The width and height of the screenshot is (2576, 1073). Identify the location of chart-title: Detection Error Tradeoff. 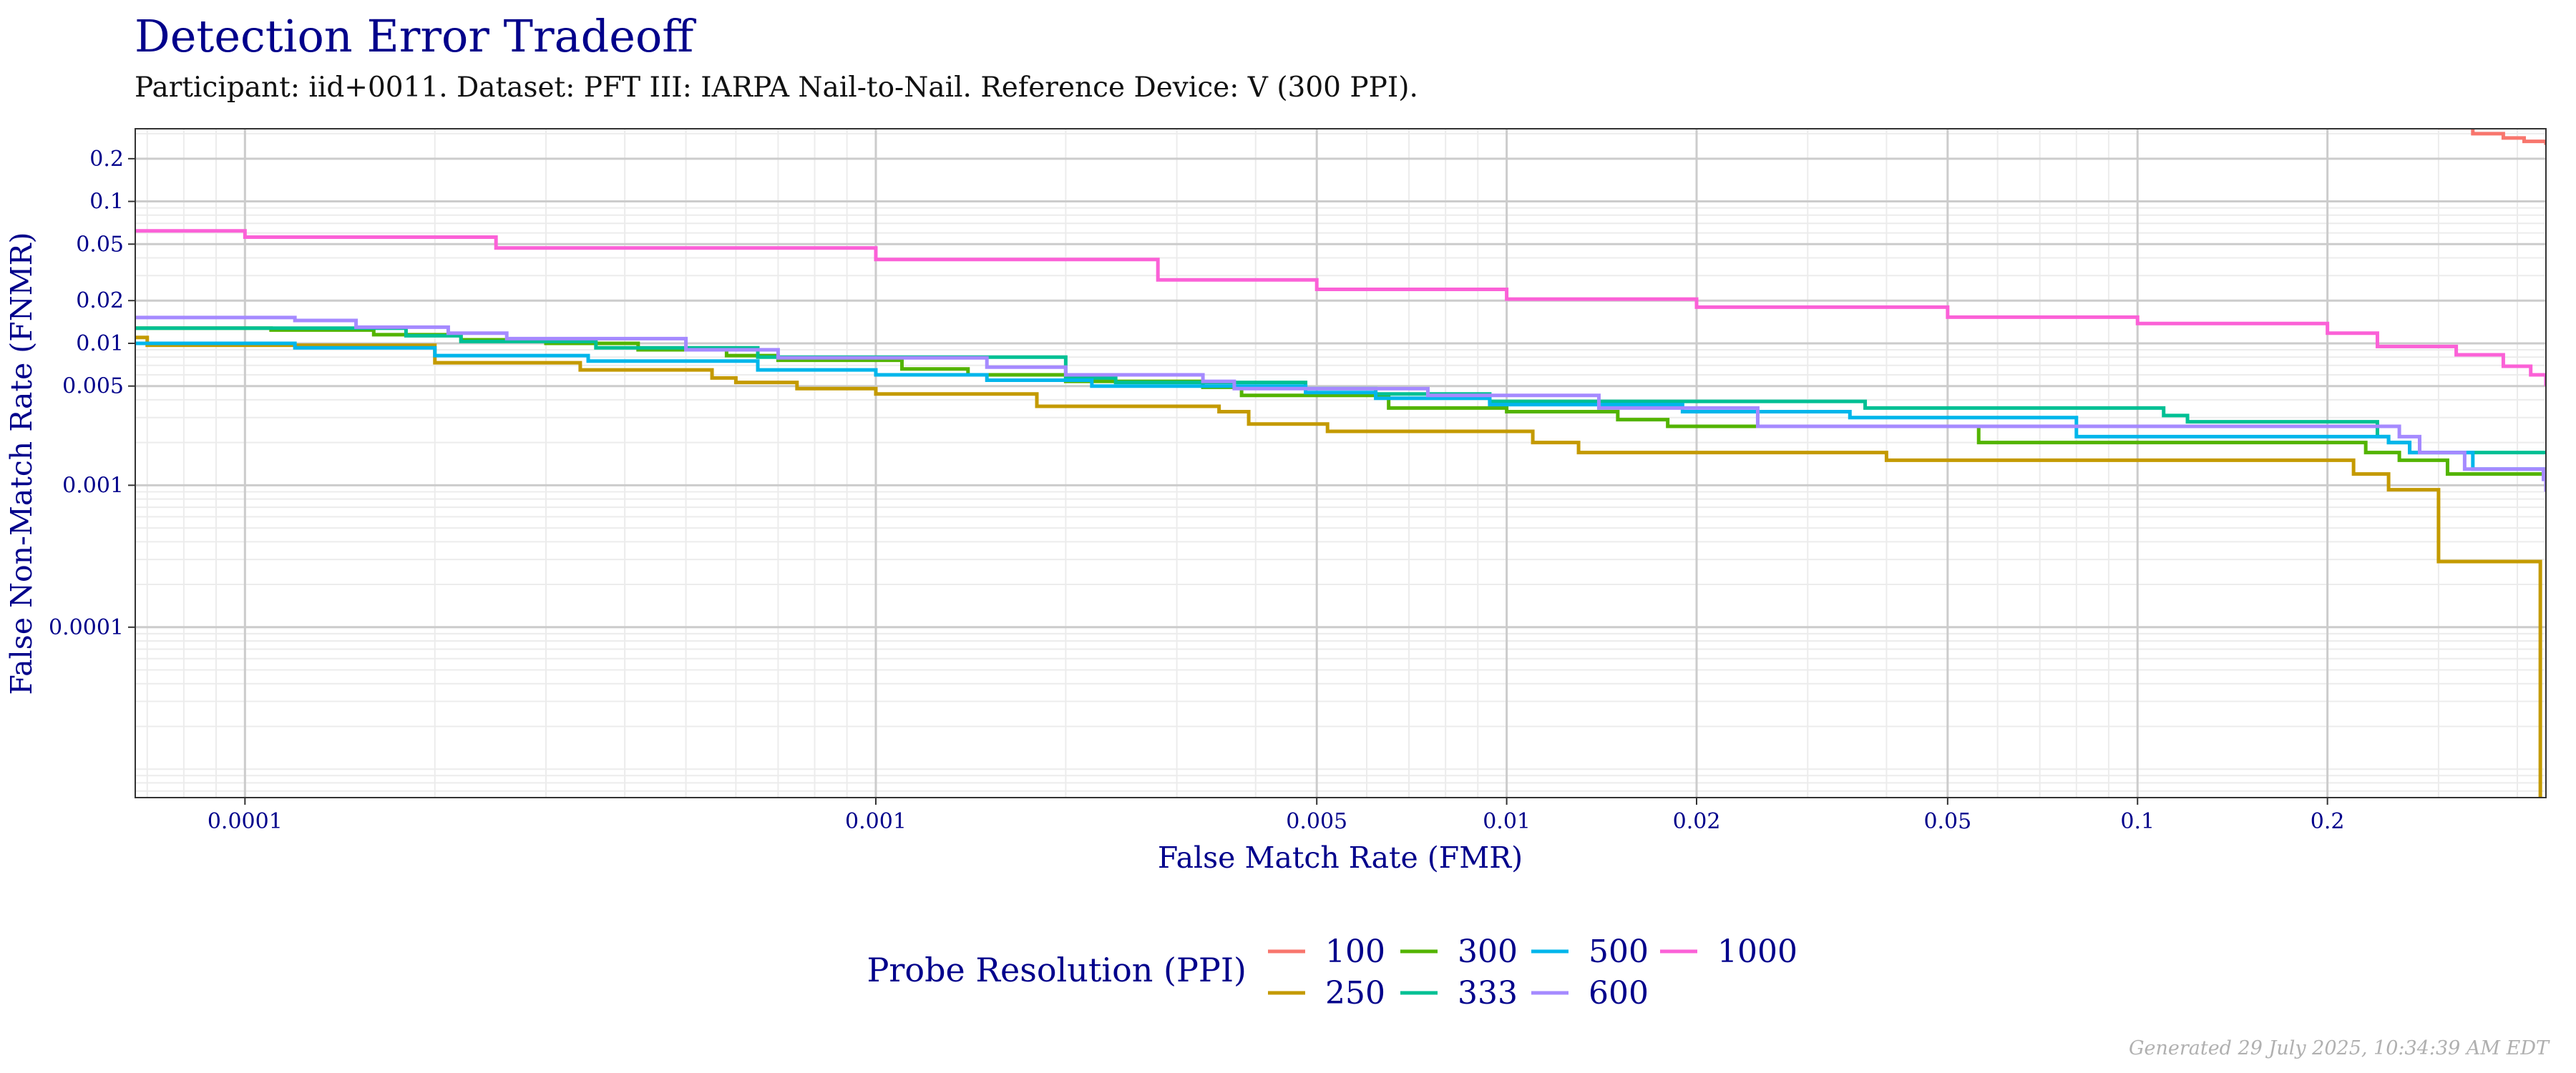
(414, 36).